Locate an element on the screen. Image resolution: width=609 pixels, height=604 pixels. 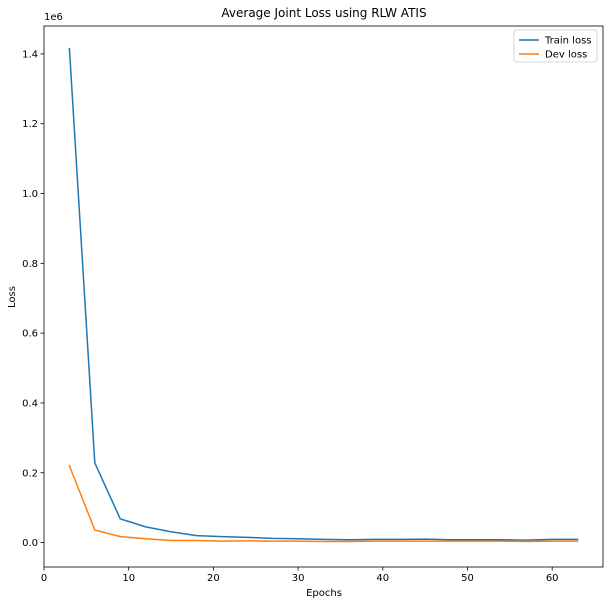
y-tick-label: 1.2 is located at coordinates (30, 124).